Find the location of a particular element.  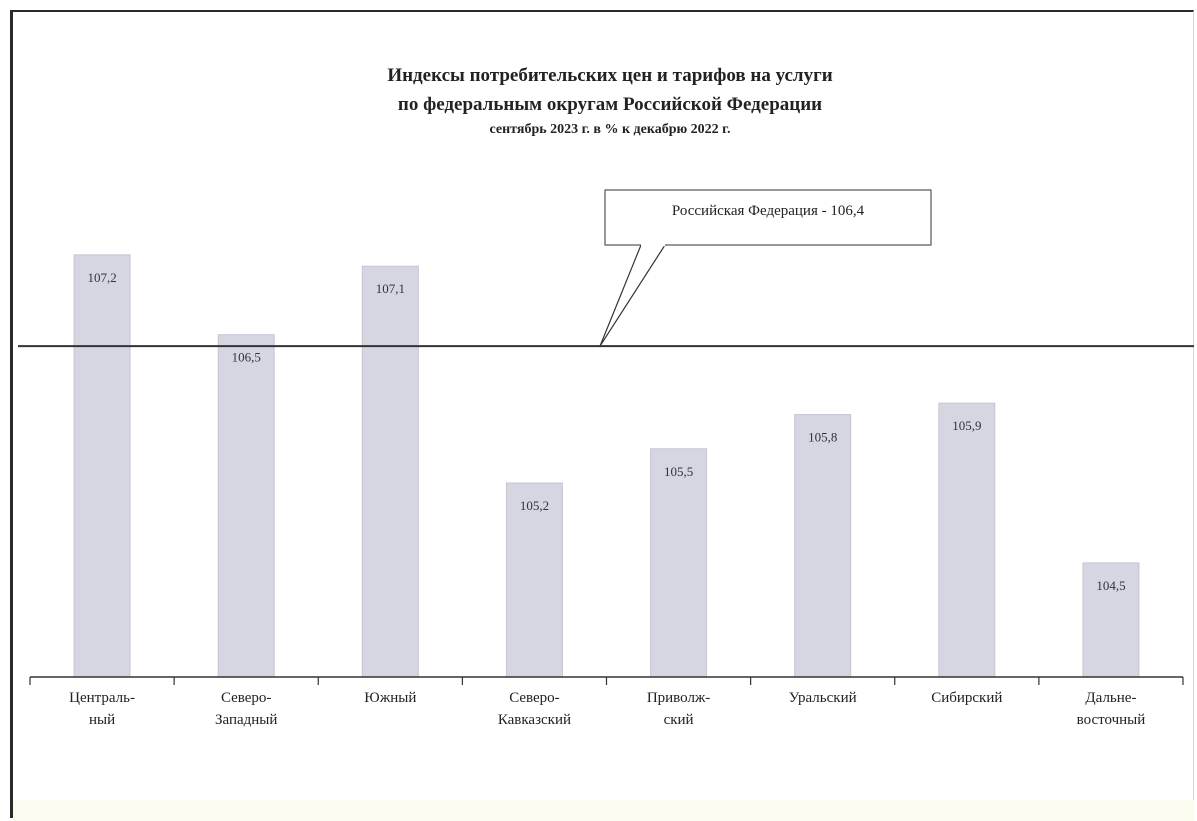

category-label: Централь- is located at coordinates (102, 698).